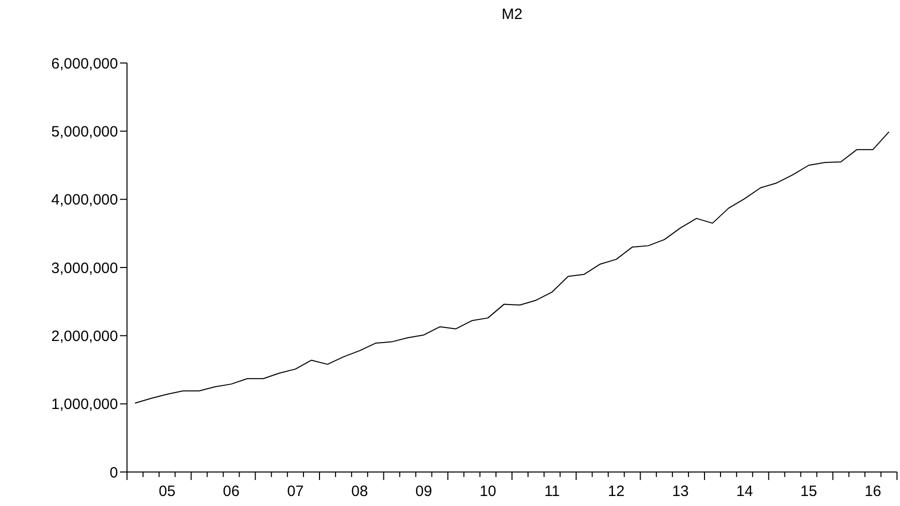  Describe the element at coordinates (295, 491) in the screenshot. I see `x-tick-label: 07` at that location.